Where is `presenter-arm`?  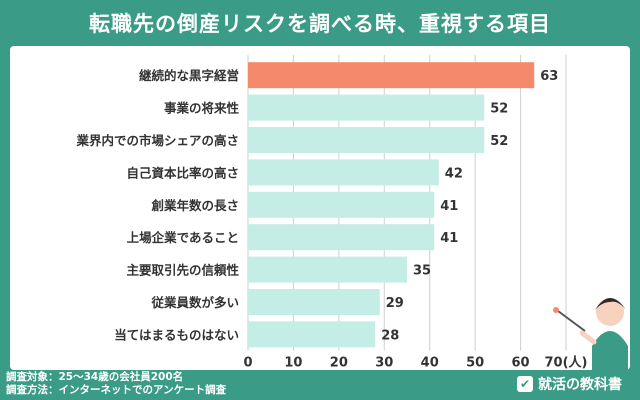
presenter-arm is located at coordinates (588, 337).